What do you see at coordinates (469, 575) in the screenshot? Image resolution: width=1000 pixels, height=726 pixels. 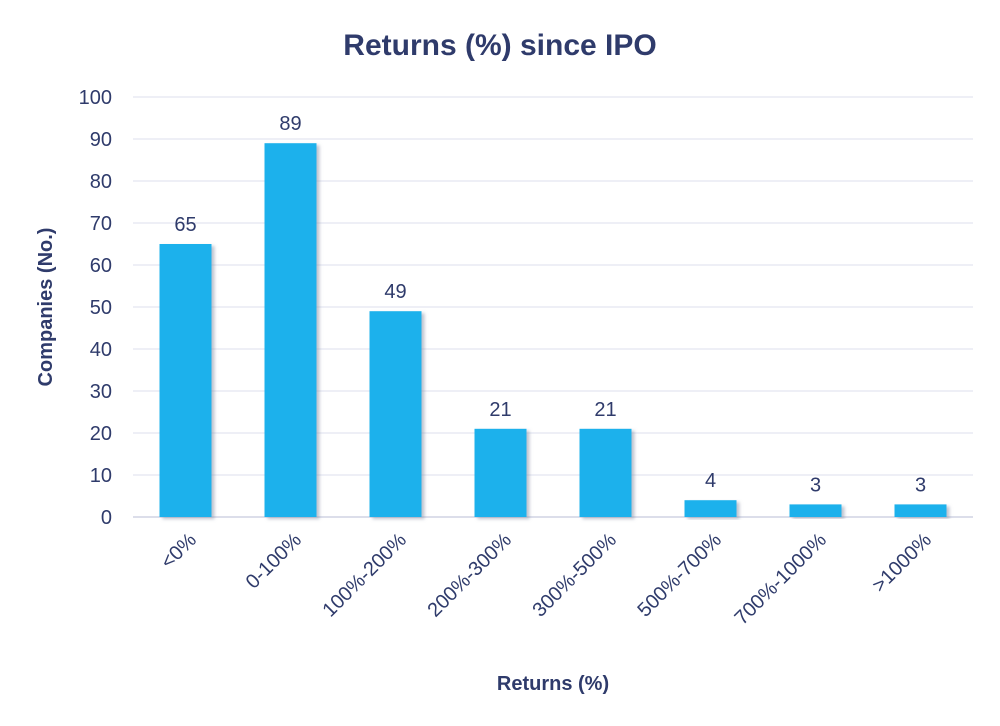 I see `x-tick-label: 200%-300%` at bounding box center [469, 575].